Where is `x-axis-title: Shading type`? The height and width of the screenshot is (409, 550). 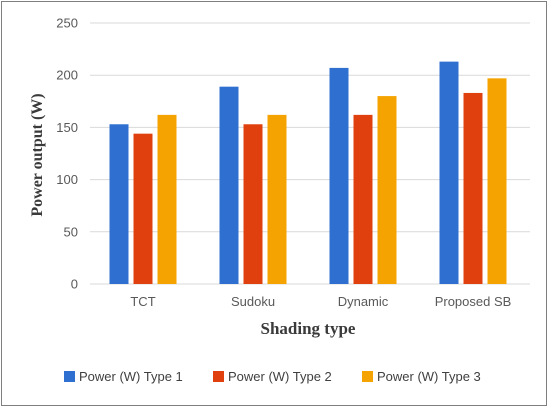 x-axis-title: Shading type is located at coordinates (308, 328).